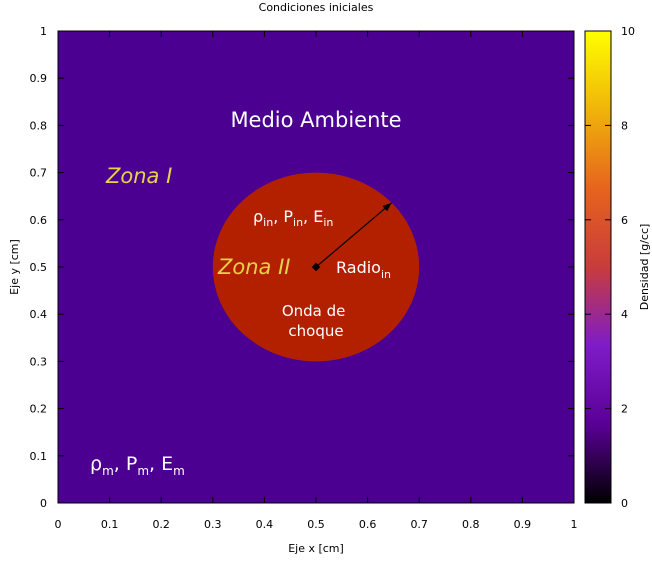 The image size is (652, 561). I want to click on colorbar-ticks: 0 2 4 6 8 10, so click(610, 267).